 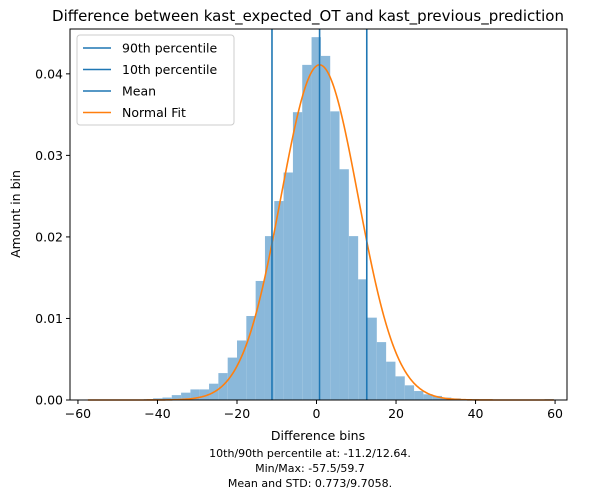 What do you see at coordinates (157, 413) in the screenshot?
I see `x-tick-label: −40` at bounding box center [157, 413].